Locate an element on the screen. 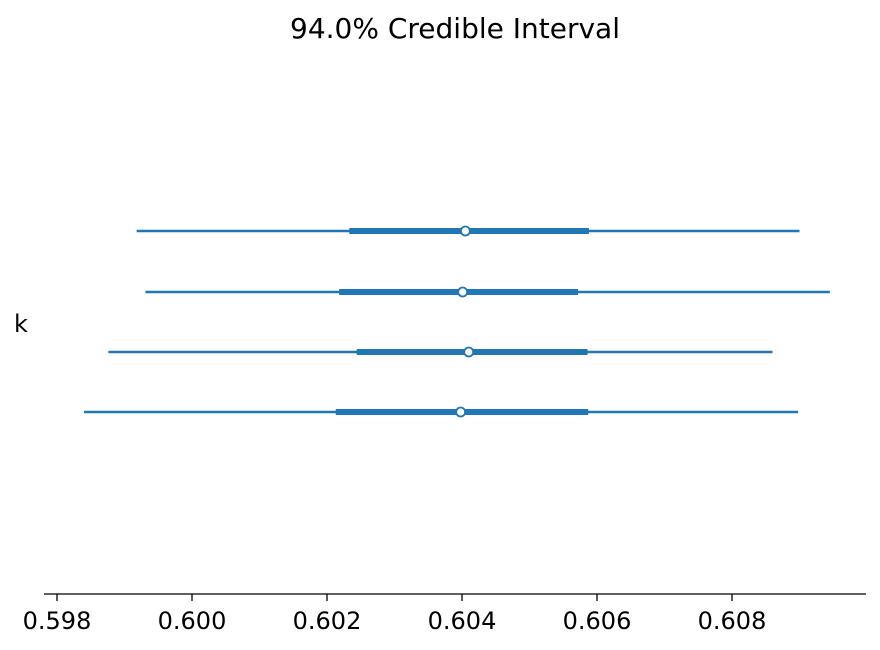 The height and width of the screenshot is (650, 880). chain-1-interval is located at coordinates (487, 292).